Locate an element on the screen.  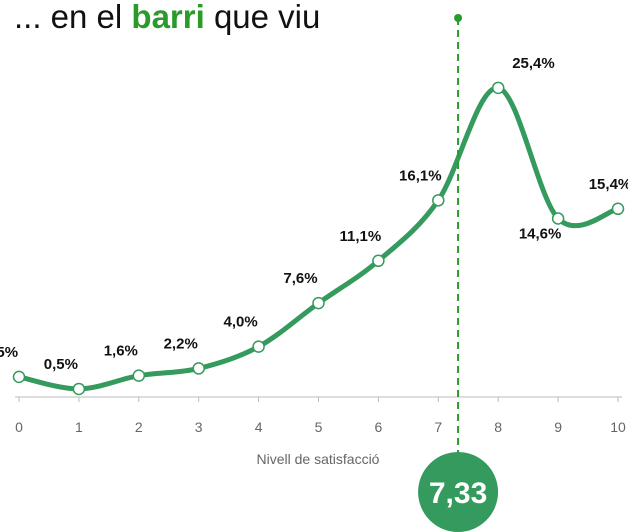
x-tick-label: 1 is located at coordinates (79, 427).